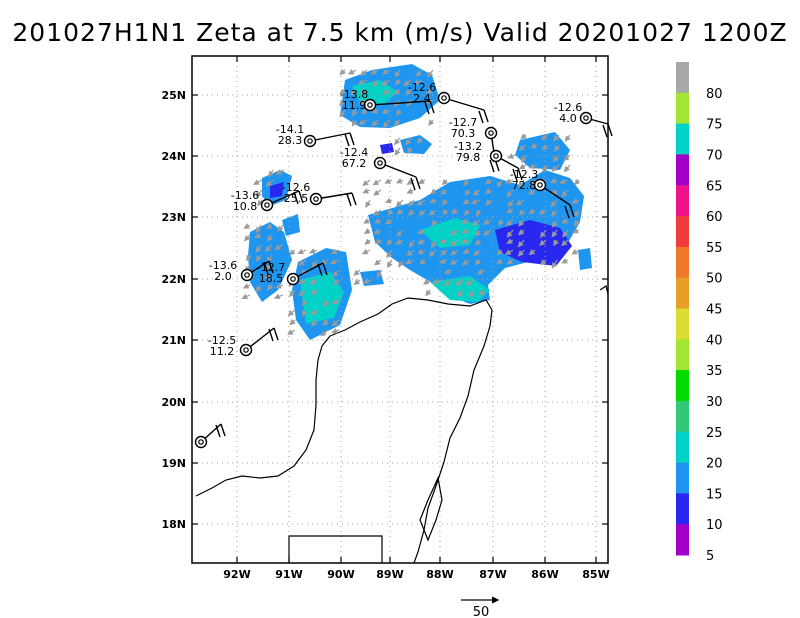 The image size is (800, 618). Describe the element at coordinates (222, 340) in the screenshot. I see `station-top-label: -12.5` at that location.